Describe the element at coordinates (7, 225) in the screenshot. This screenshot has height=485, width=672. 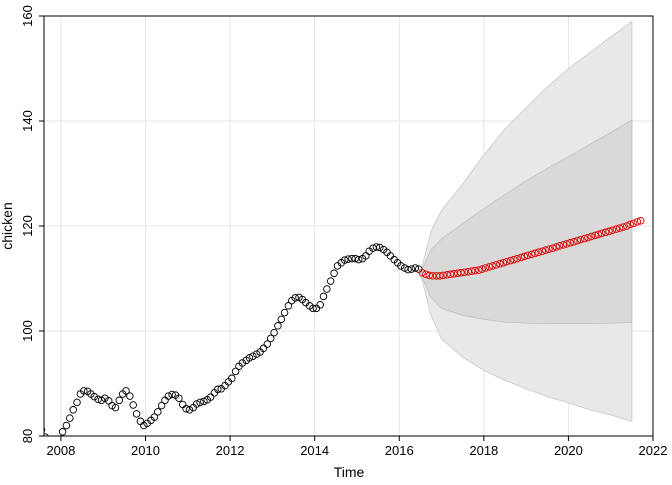
I see `y-axis-label: chicken` at that location.